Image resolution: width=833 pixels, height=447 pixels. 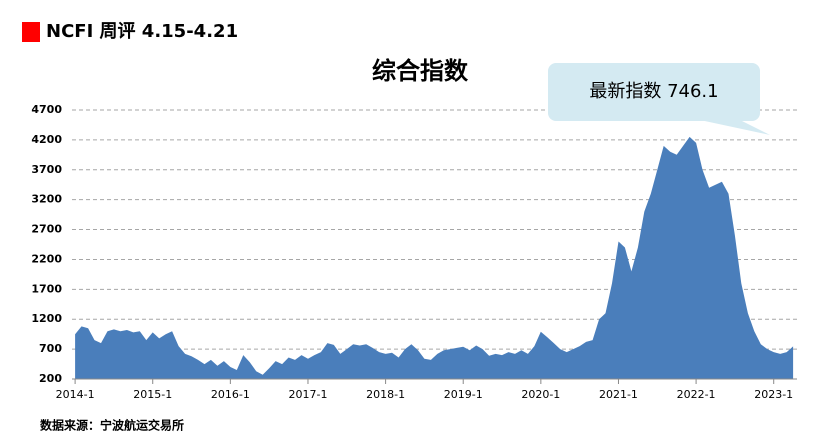 I want to click on chart-title: 综合指数, so click(x=420, y=71).